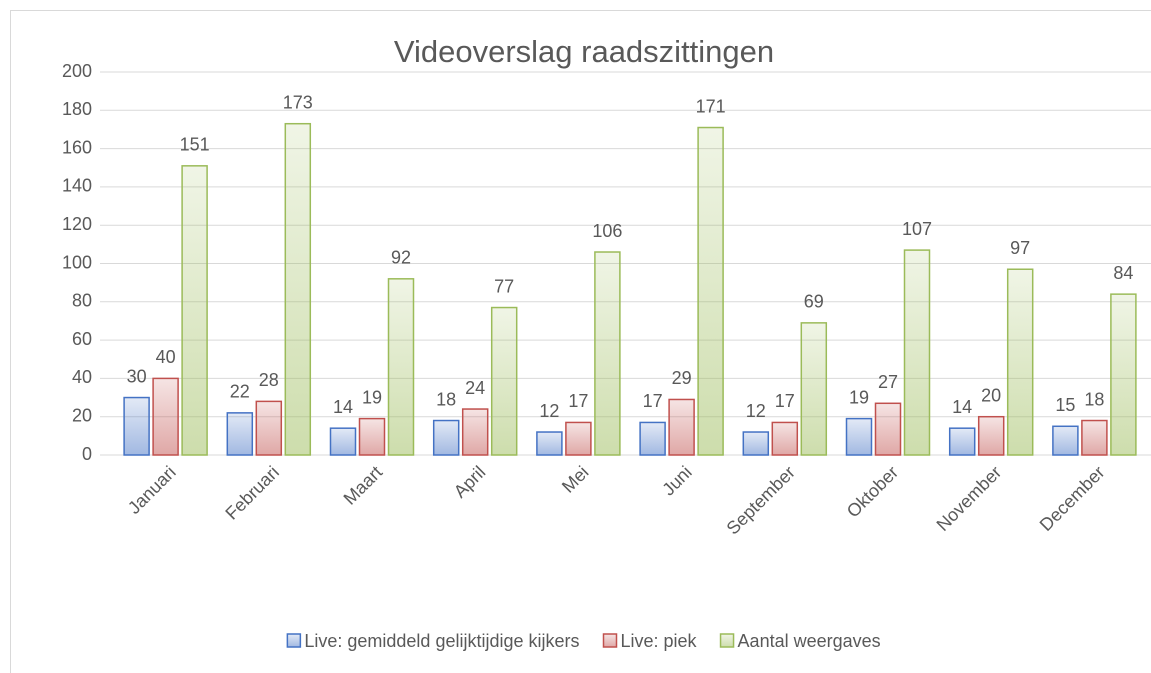 The width and height of the screenshot is (1151, 673). What do you see at coordinates (77, 147) in the screenshot?
I see `y-tick-label: 160` at bounding box center [77, 147].